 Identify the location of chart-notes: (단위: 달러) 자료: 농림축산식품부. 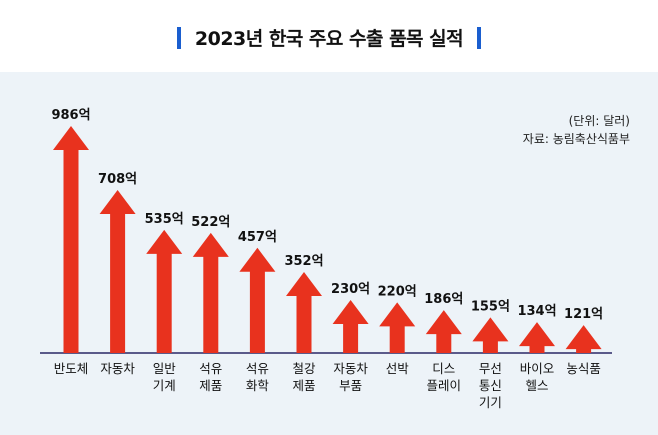
(576, 130).